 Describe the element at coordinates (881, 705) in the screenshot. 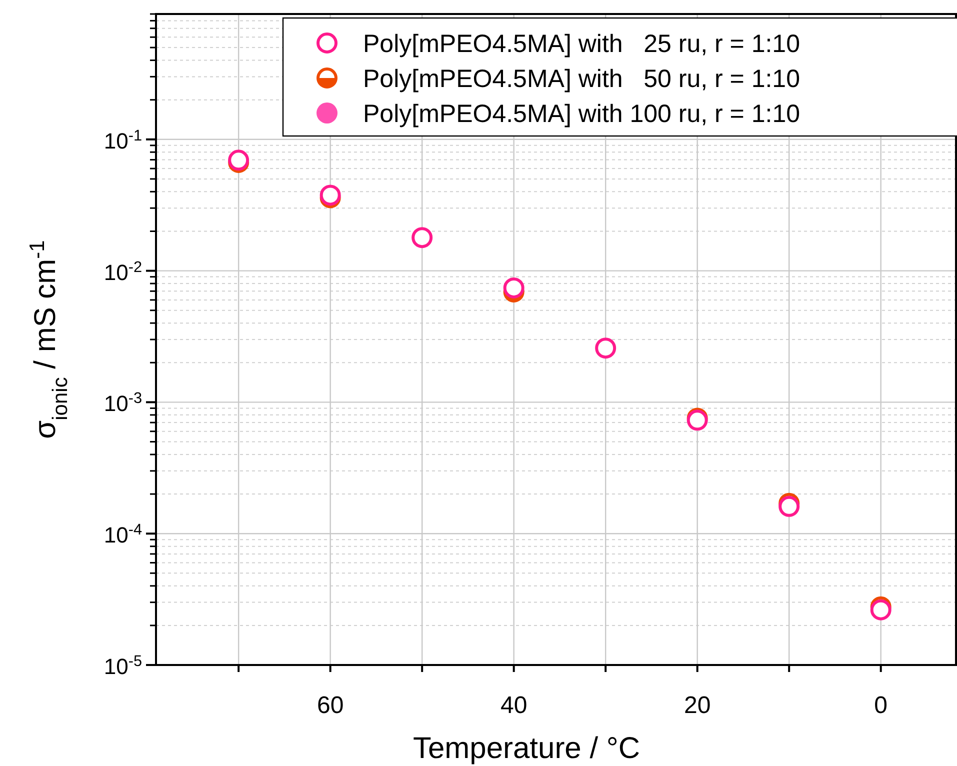

I see `x-tick-label: 0` at that location.